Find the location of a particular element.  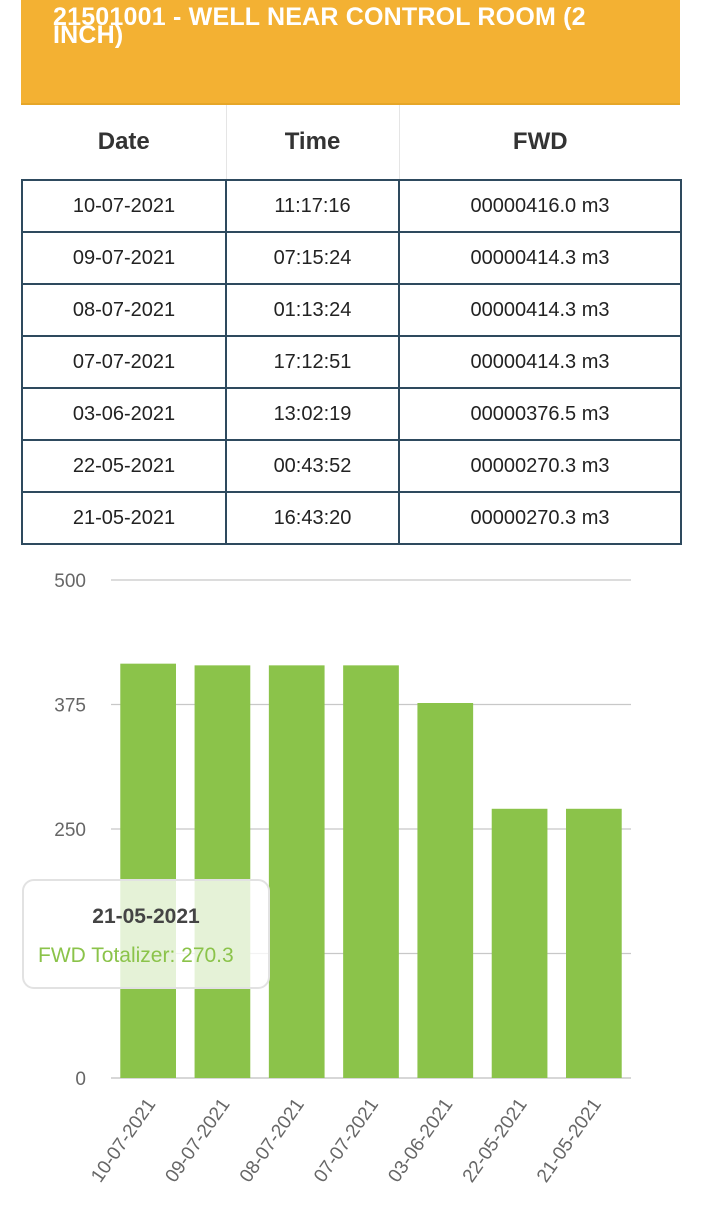

table-row: 09-07-2021 07:15:24 00000414.3 m3 is located at coordinates (351, 258).